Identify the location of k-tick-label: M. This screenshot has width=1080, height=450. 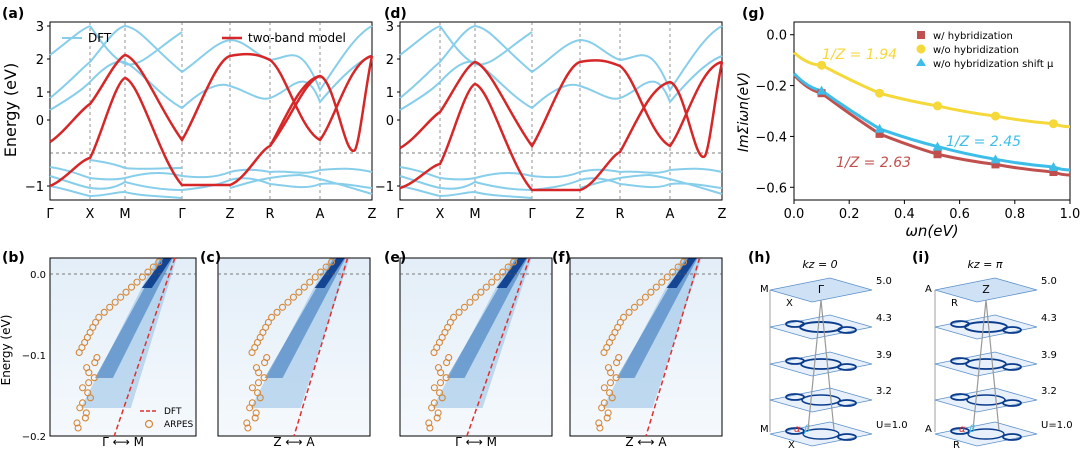
(124, 214).